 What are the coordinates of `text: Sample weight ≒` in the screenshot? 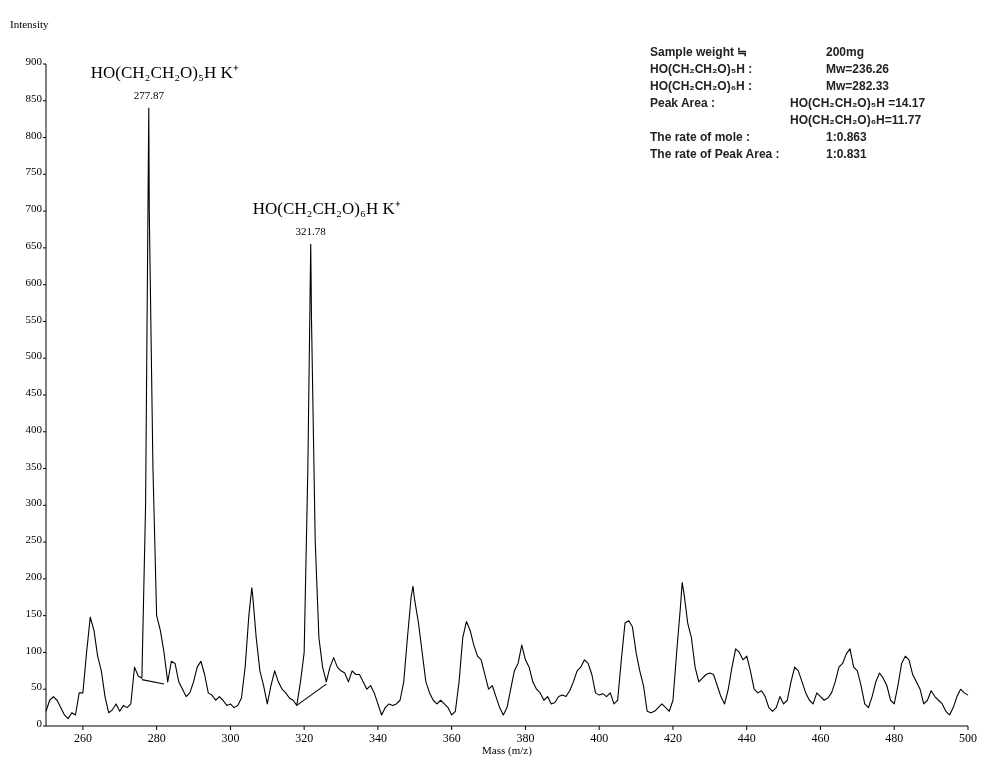 It's located at (699, 52).